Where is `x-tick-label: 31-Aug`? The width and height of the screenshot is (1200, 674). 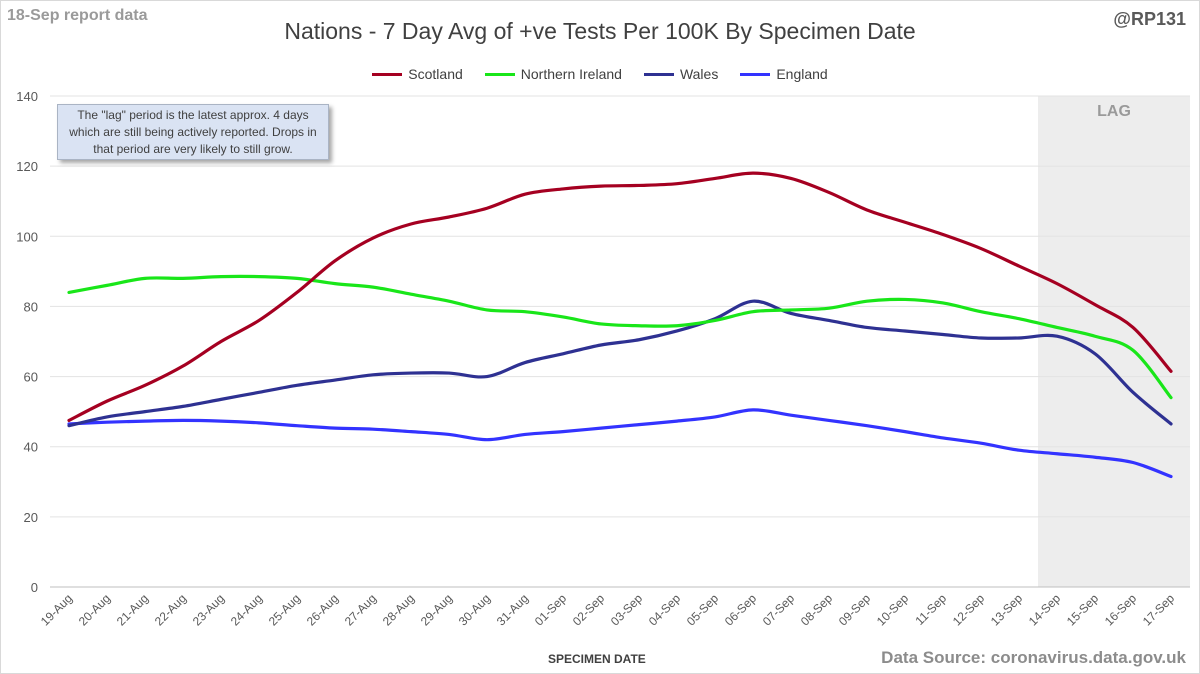
x-tick-label: 31-Aug is located at coordinates (512, 609).